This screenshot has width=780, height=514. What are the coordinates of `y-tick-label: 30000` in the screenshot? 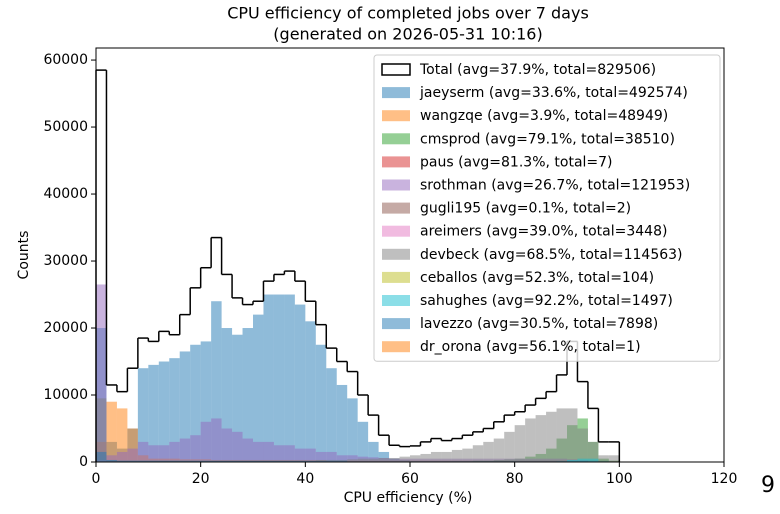 It's located at (65, 261).